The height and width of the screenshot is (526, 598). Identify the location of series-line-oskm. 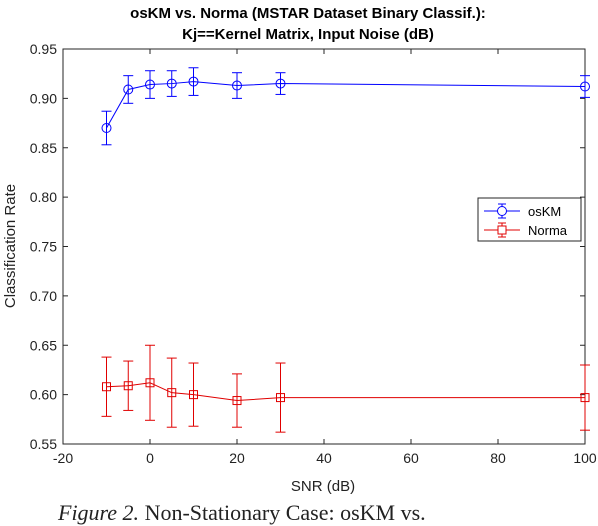
(346, 105).